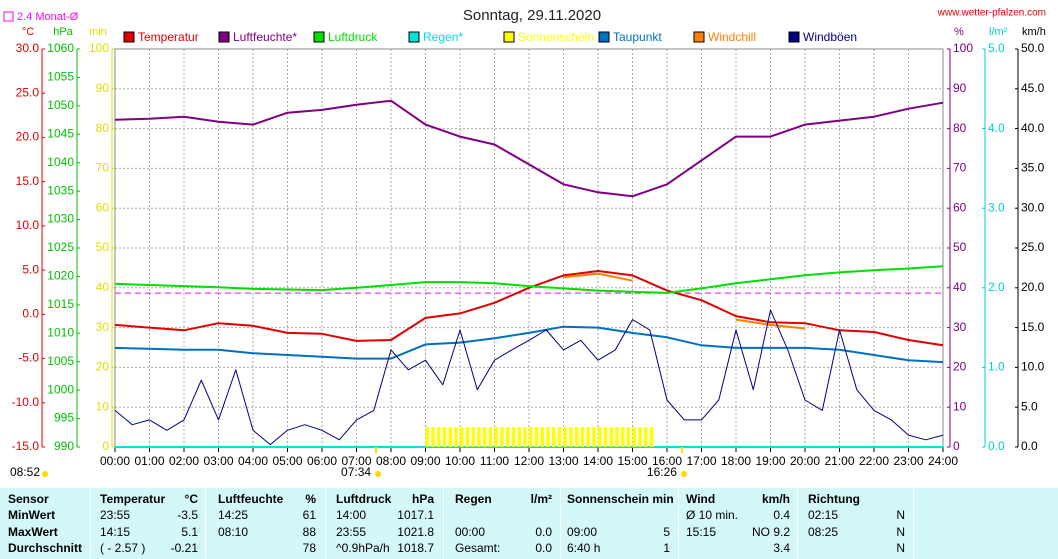 Image resolution: width=1058 pixels, height=559 pixels. Describe the element at coordinates (191, 499) in the screenshot. I see `table-header: °C` at that location.